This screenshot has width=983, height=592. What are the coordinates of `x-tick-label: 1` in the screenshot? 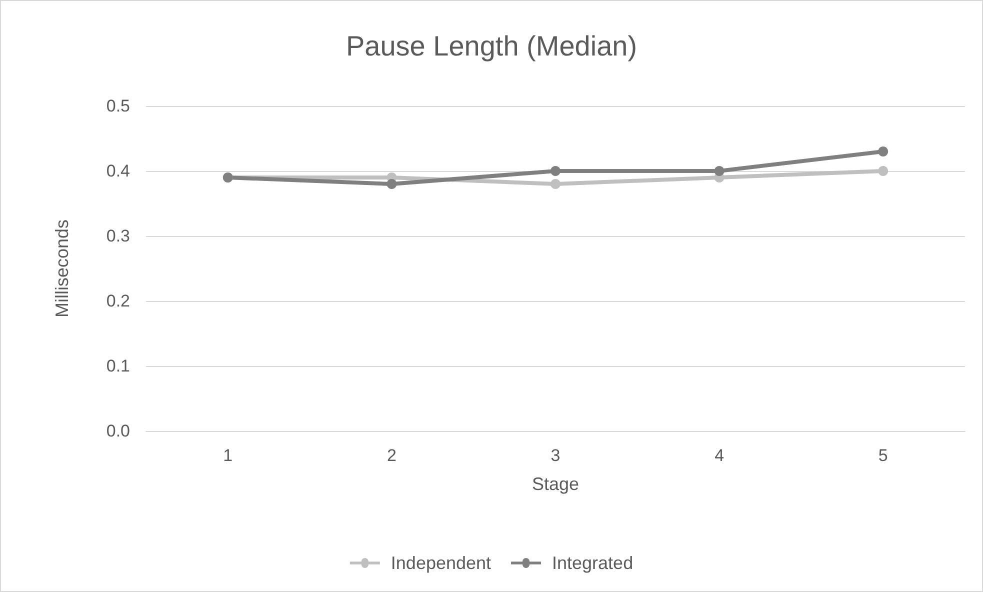 It's located at (228, 455).